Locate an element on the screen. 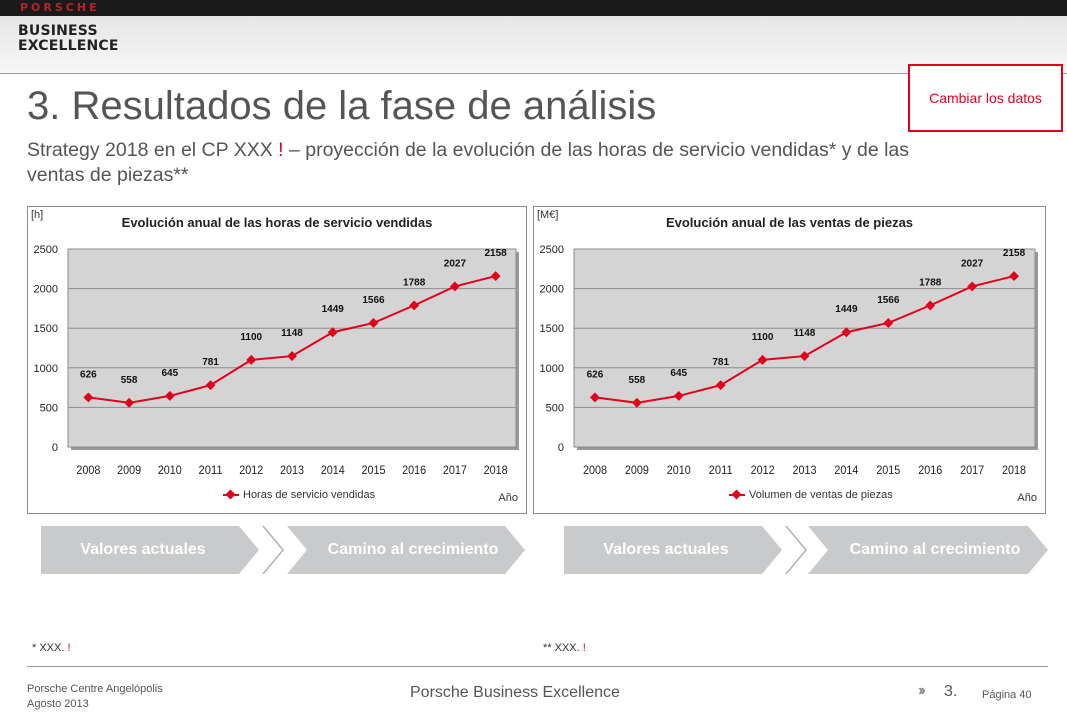 This screenshot has height=720, width=1067. legend-marker-icon is located at coordinates (737, 495).